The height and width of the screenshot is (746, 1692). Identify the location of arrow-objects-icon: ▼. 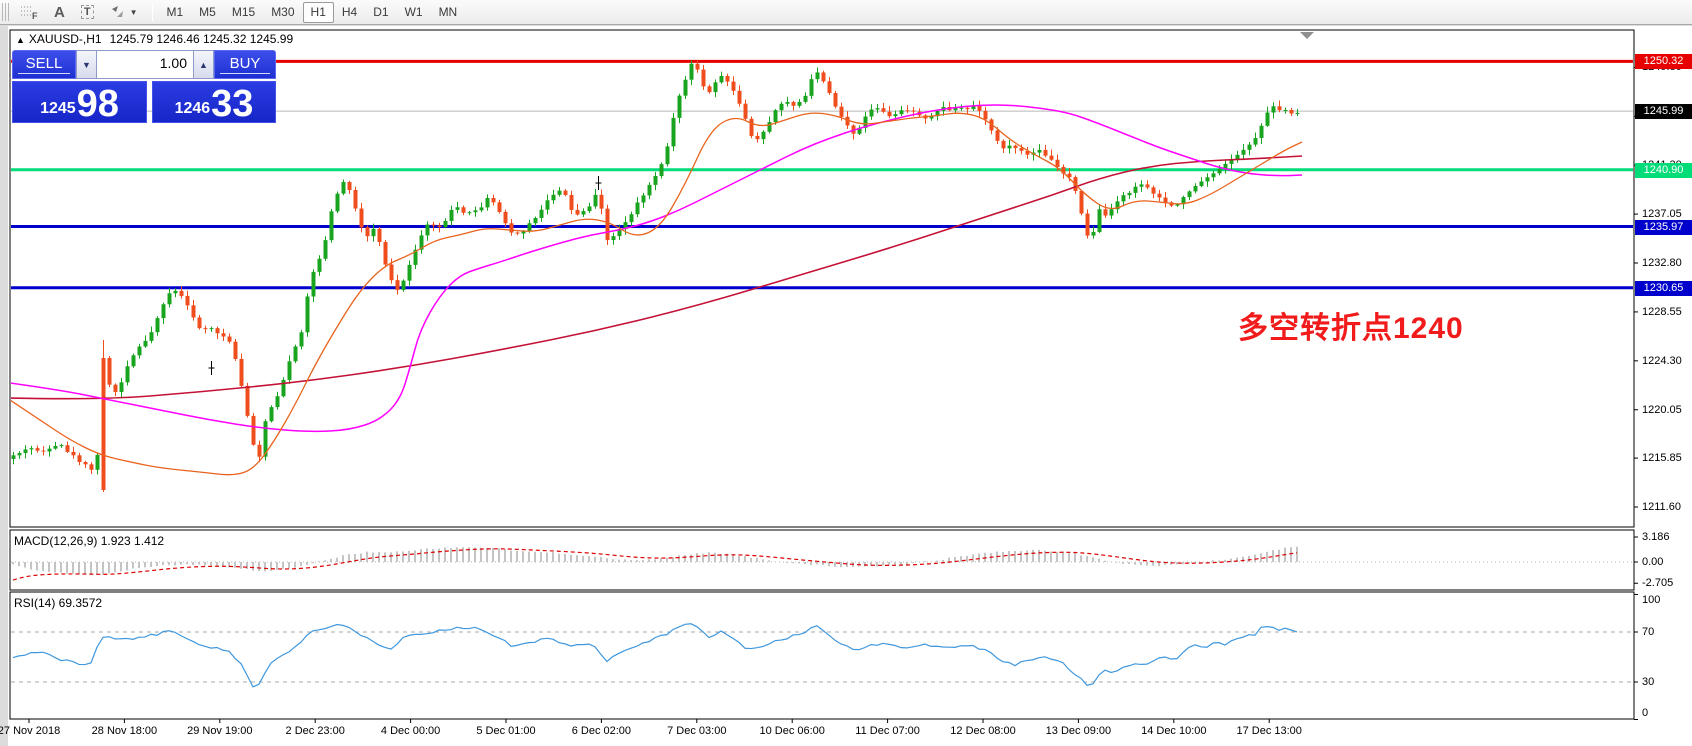
(124, 12).